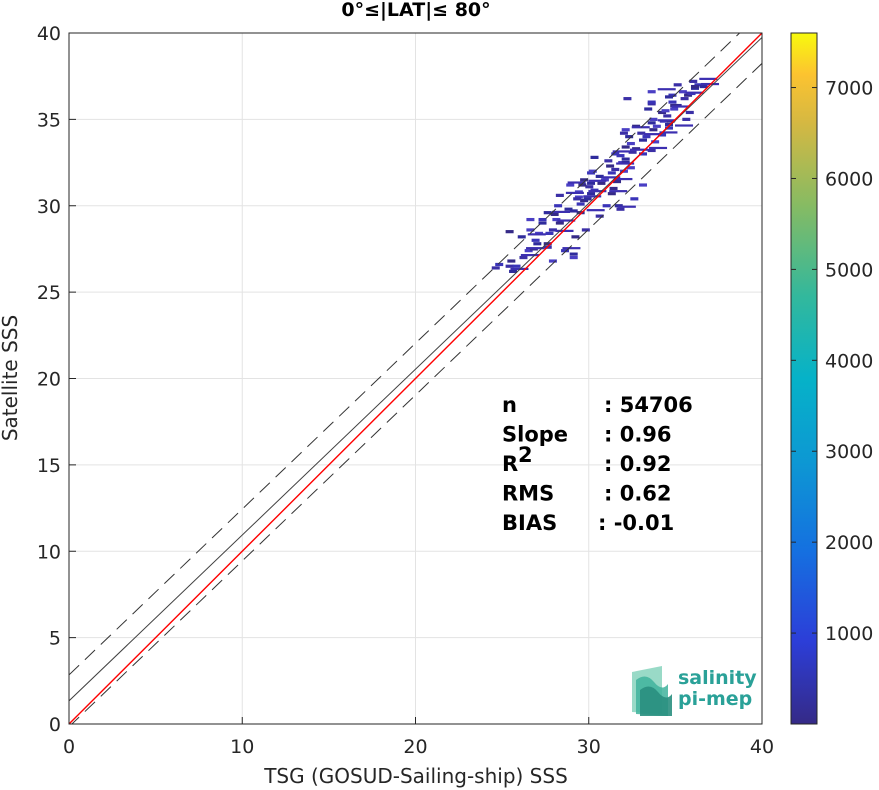  I want to click on x-tick-label: 20, so click(415, 747).